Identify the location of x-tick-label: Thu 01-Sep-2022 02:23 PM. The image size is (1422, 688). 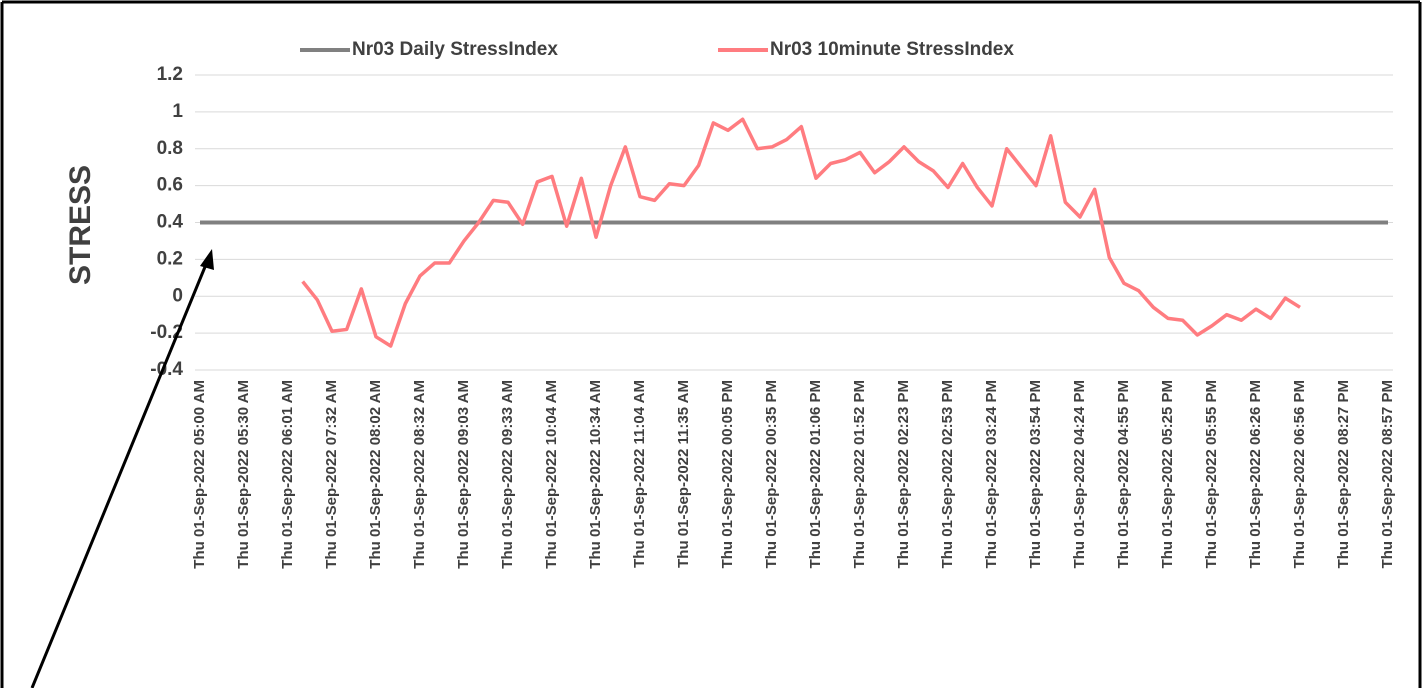
(903, 474).